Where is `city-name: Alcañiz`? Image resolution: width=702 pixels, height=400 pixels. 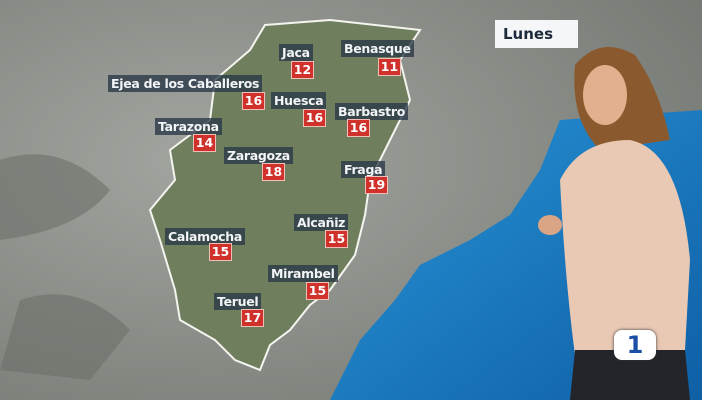 city-name: Alcañiz is located at coordinates (321, 222).